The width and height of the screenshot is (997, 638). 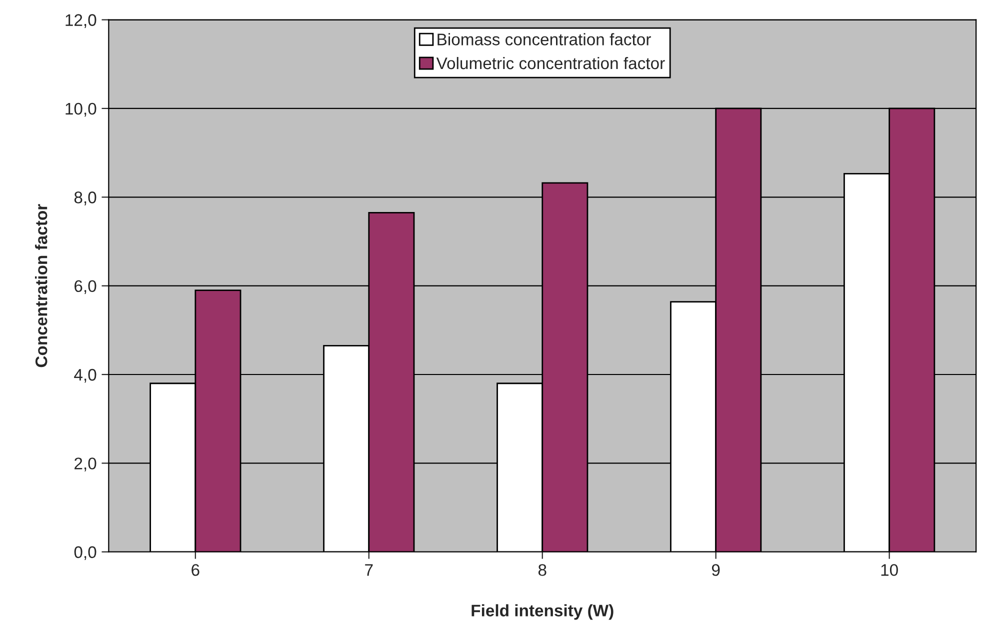 I want to click on x-tick-label: 7, so click(x=369, y=570).